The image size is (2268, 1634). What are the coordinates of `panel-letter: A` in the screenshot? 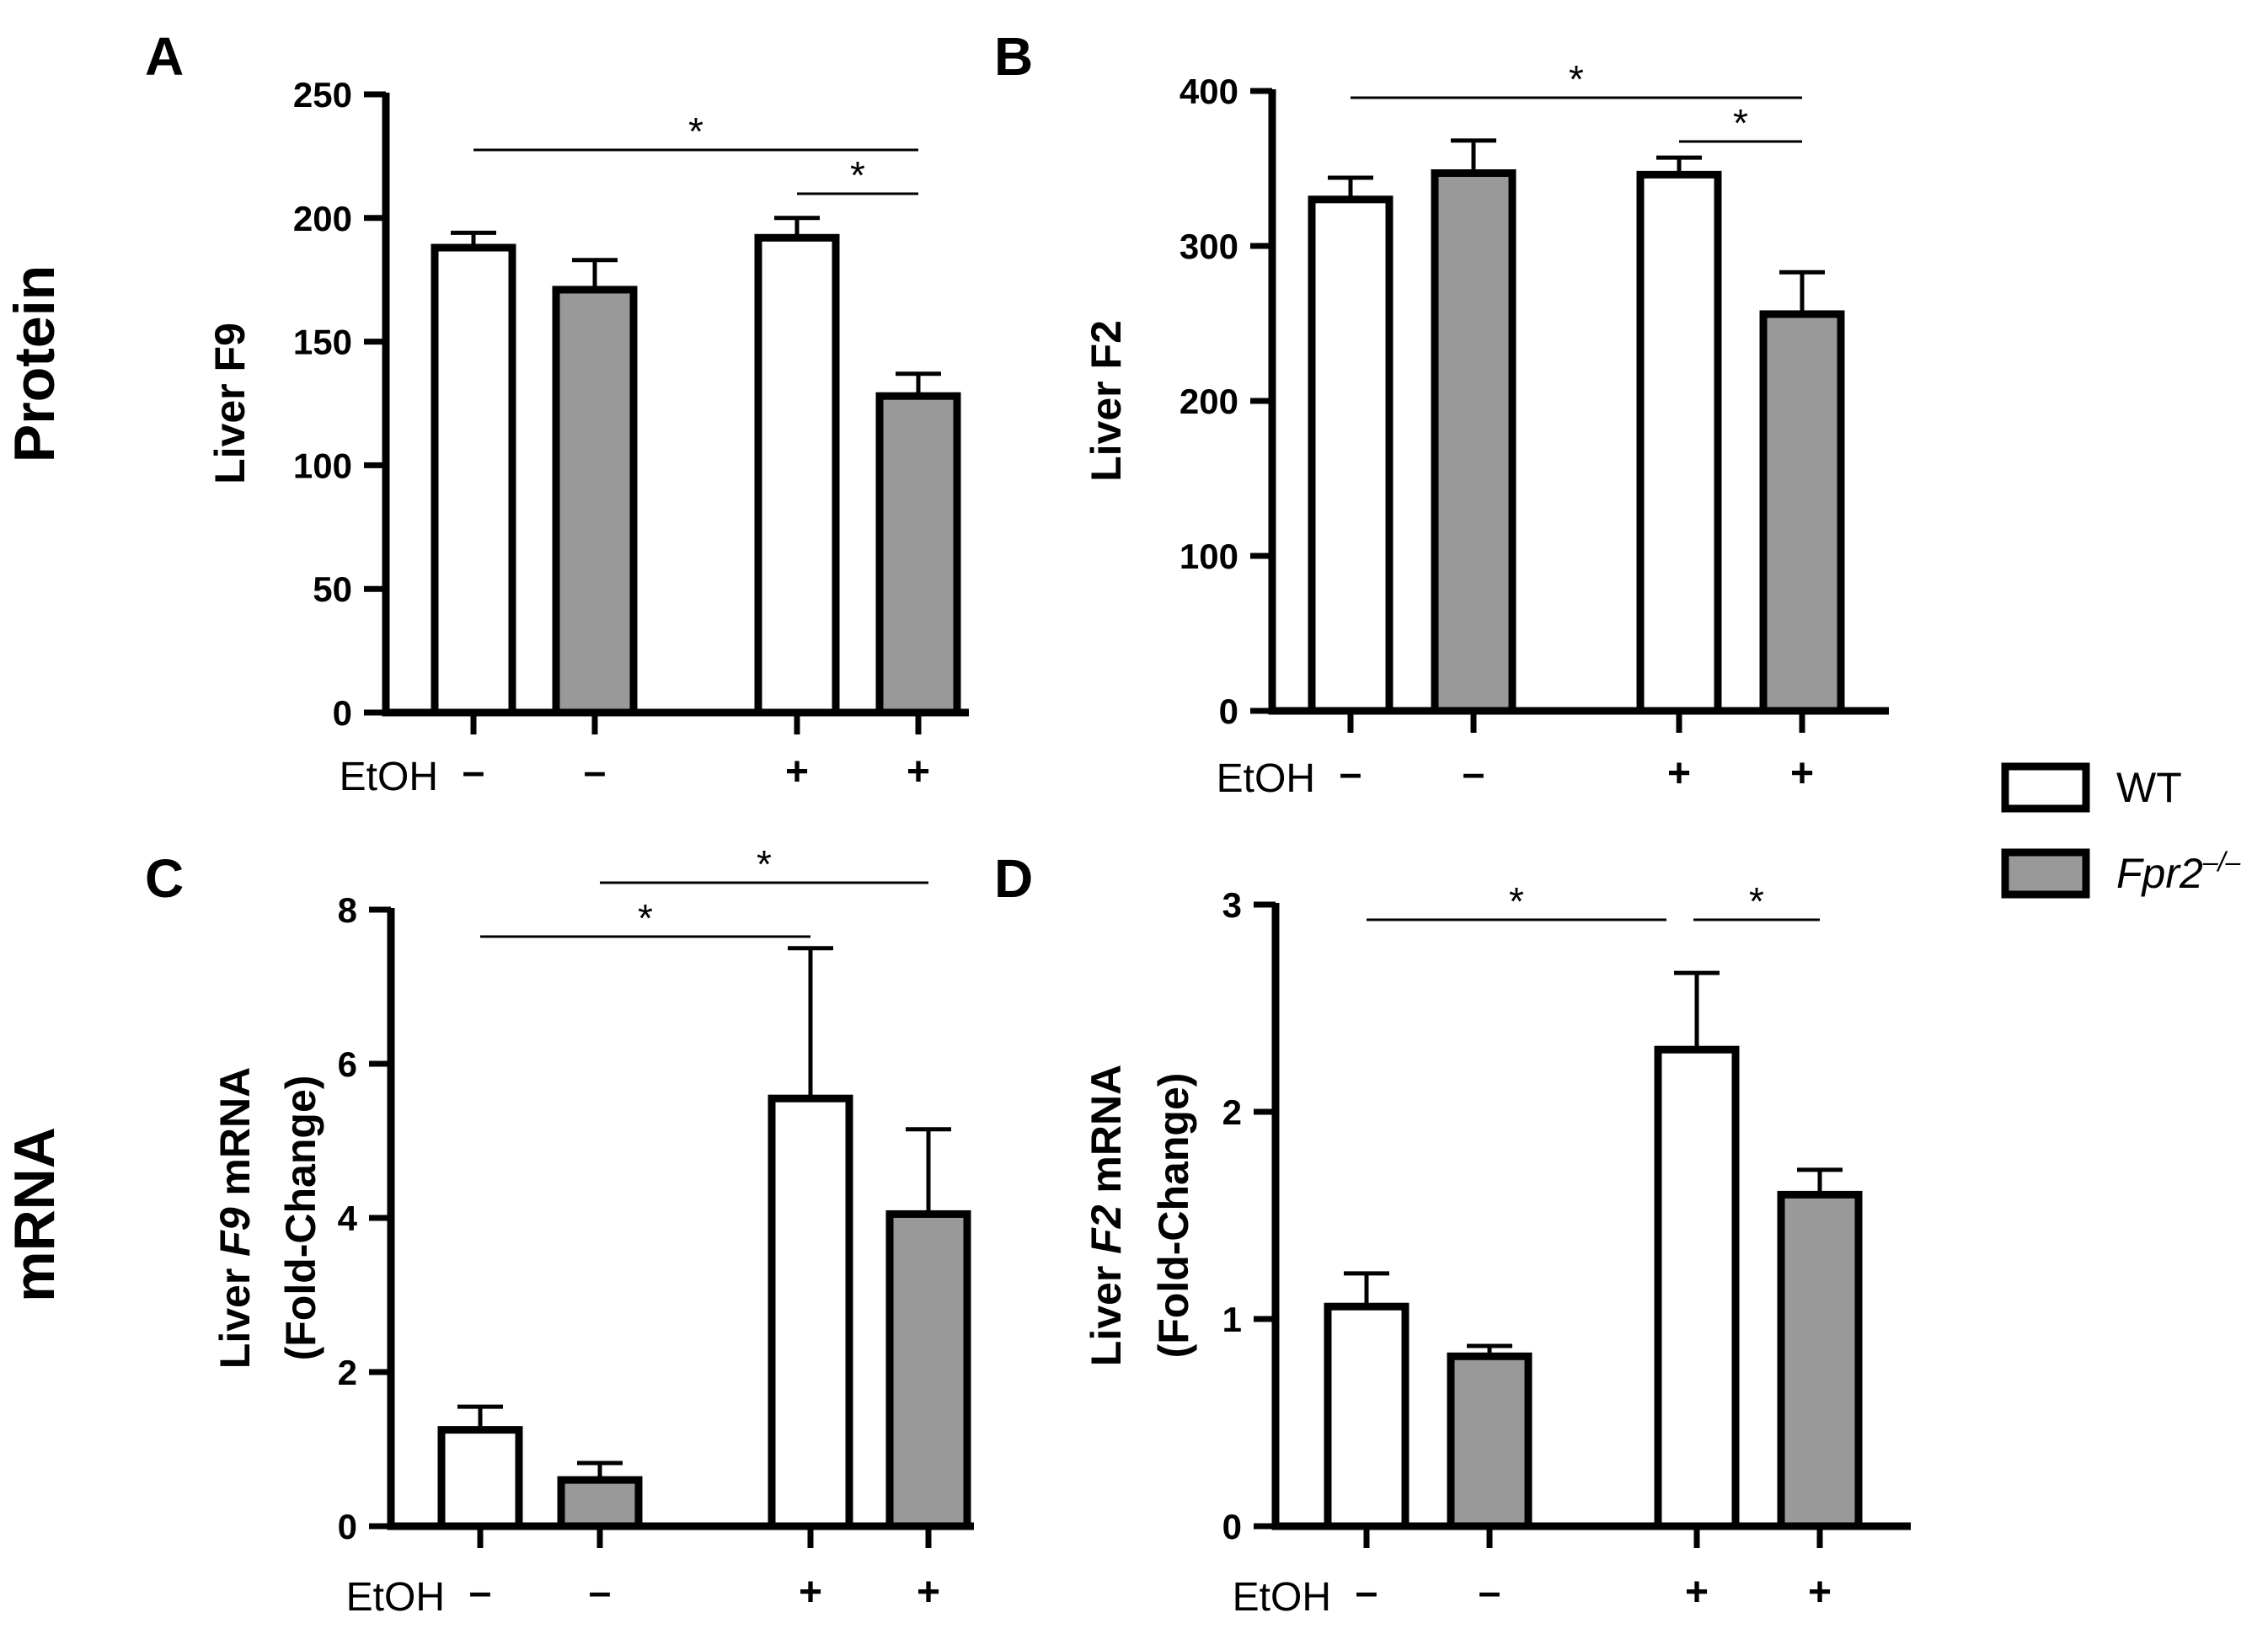 It's located at (164, 56).